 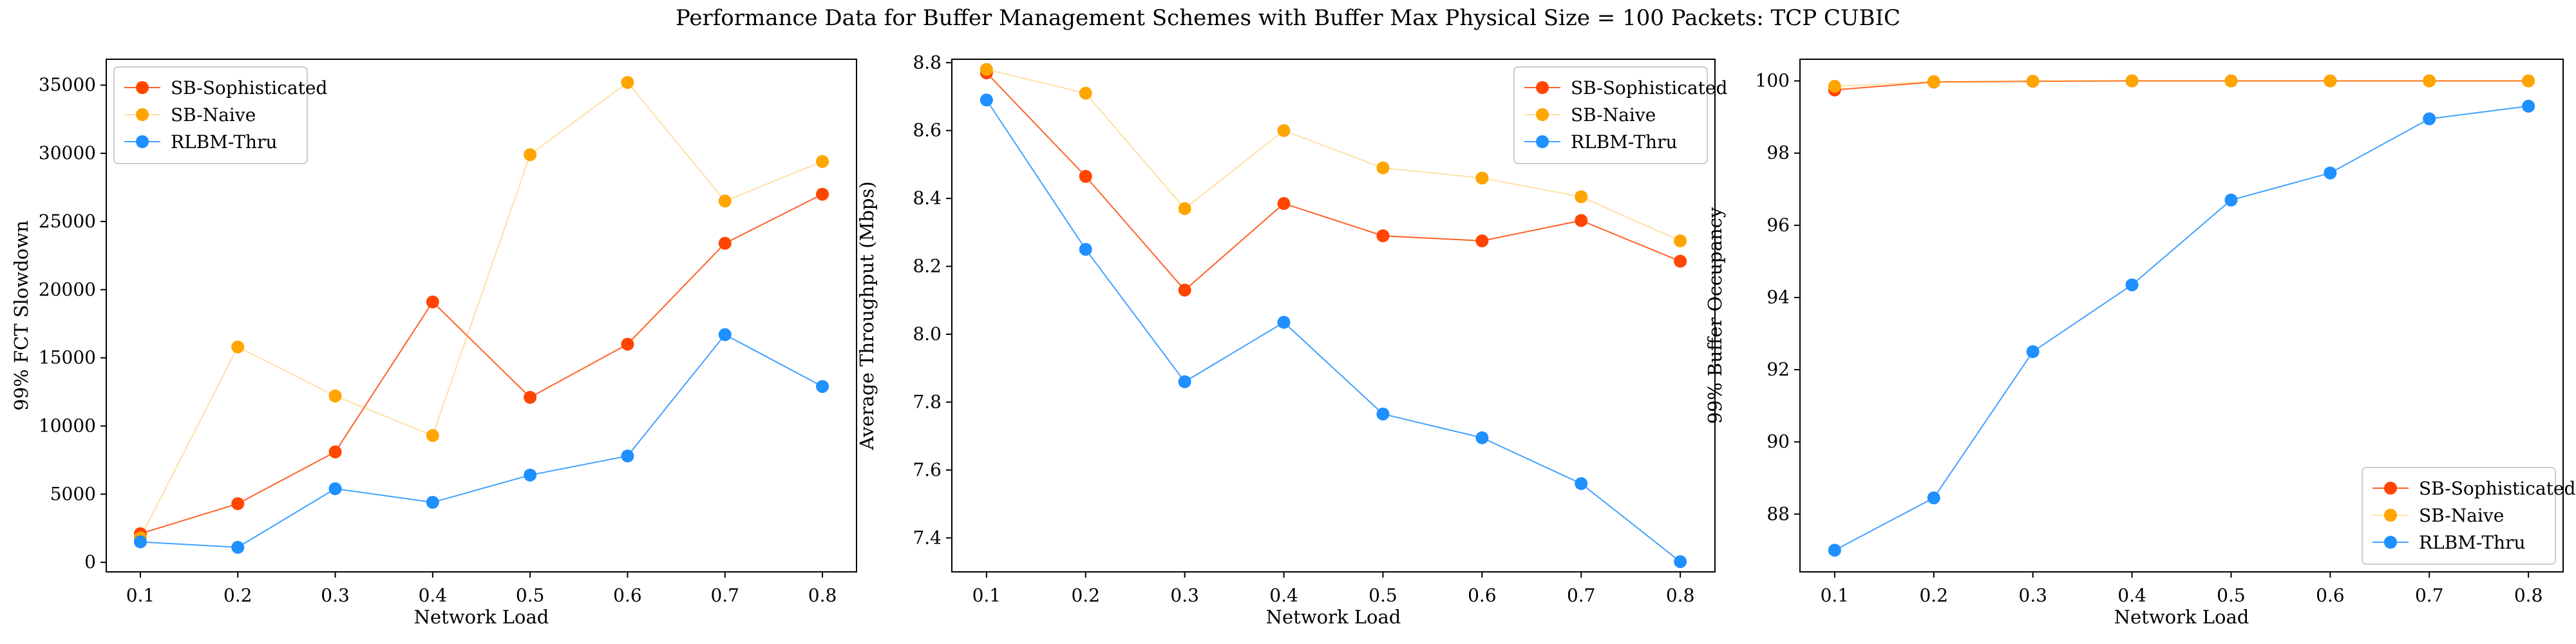 What do you see at coordinates (67, 357) in the screenshot?
I see `y-tick-label: 15000` at bounding box center [67, 357].